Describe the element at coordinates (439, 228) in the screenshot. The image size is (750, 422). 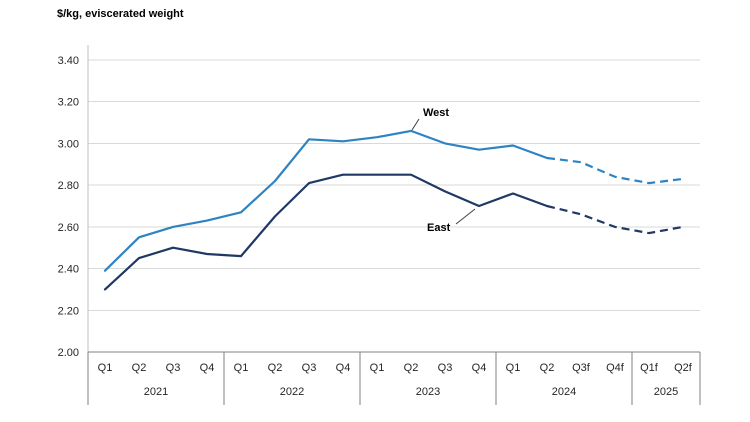
I see `series-annotation-label: East` at that location.